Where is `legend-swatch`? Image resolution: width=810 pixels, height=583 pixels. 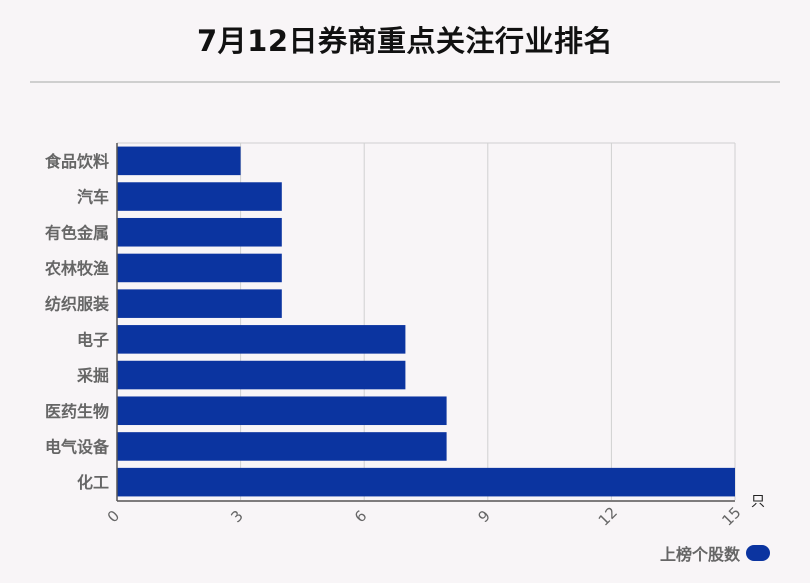
legend-swatch is located at coordinates (758, 553).